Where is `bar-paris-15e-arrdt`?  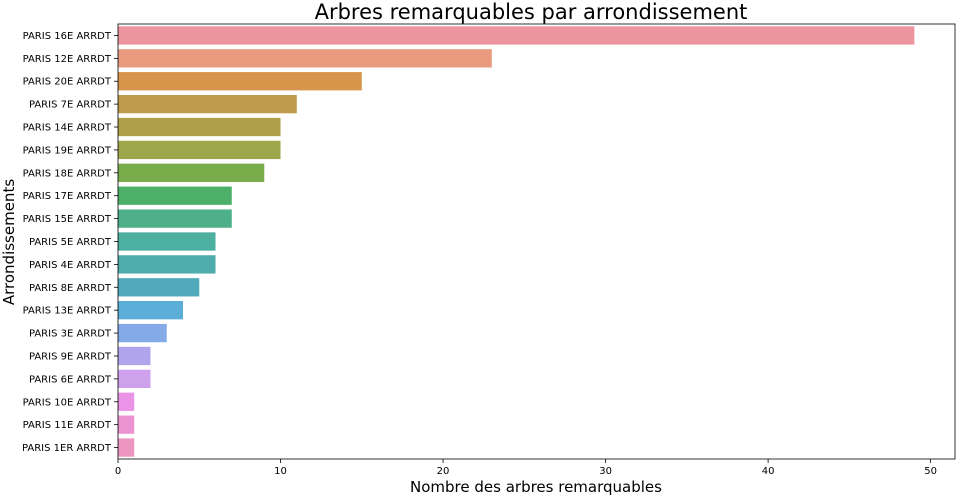
bar-paris-15e-arrdt is located at coordinates (175, 218).